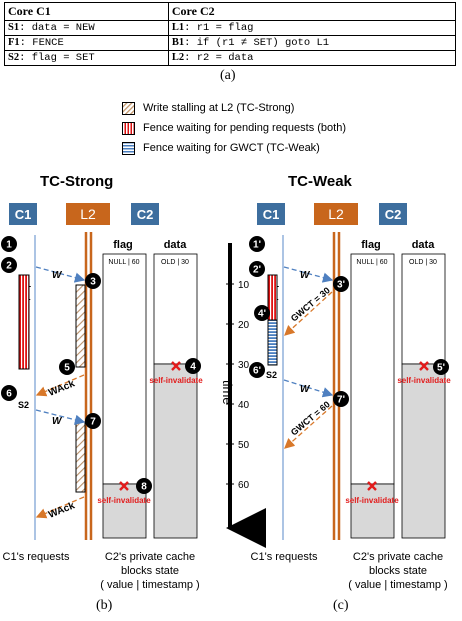 The height and width of the screenshot is (621, 462). I want to click on code-line: S2: flag = SET, so click(86, 58).